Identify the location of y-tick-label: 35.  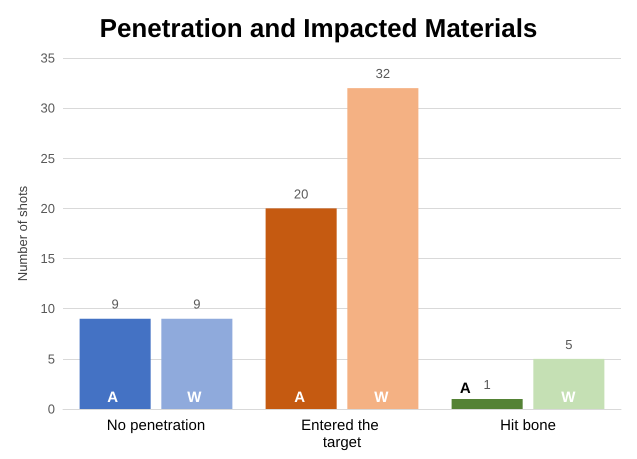
(47, 58).